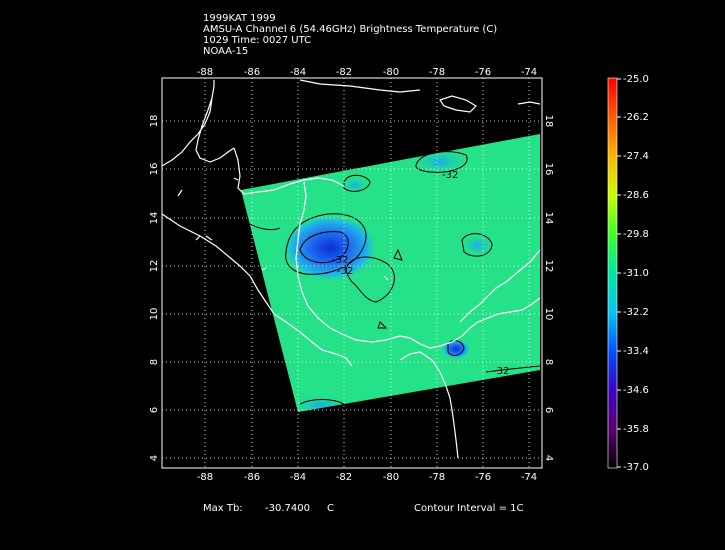  I want to click on contour-interval: Contour Interval = 1C, so click(469, 508).